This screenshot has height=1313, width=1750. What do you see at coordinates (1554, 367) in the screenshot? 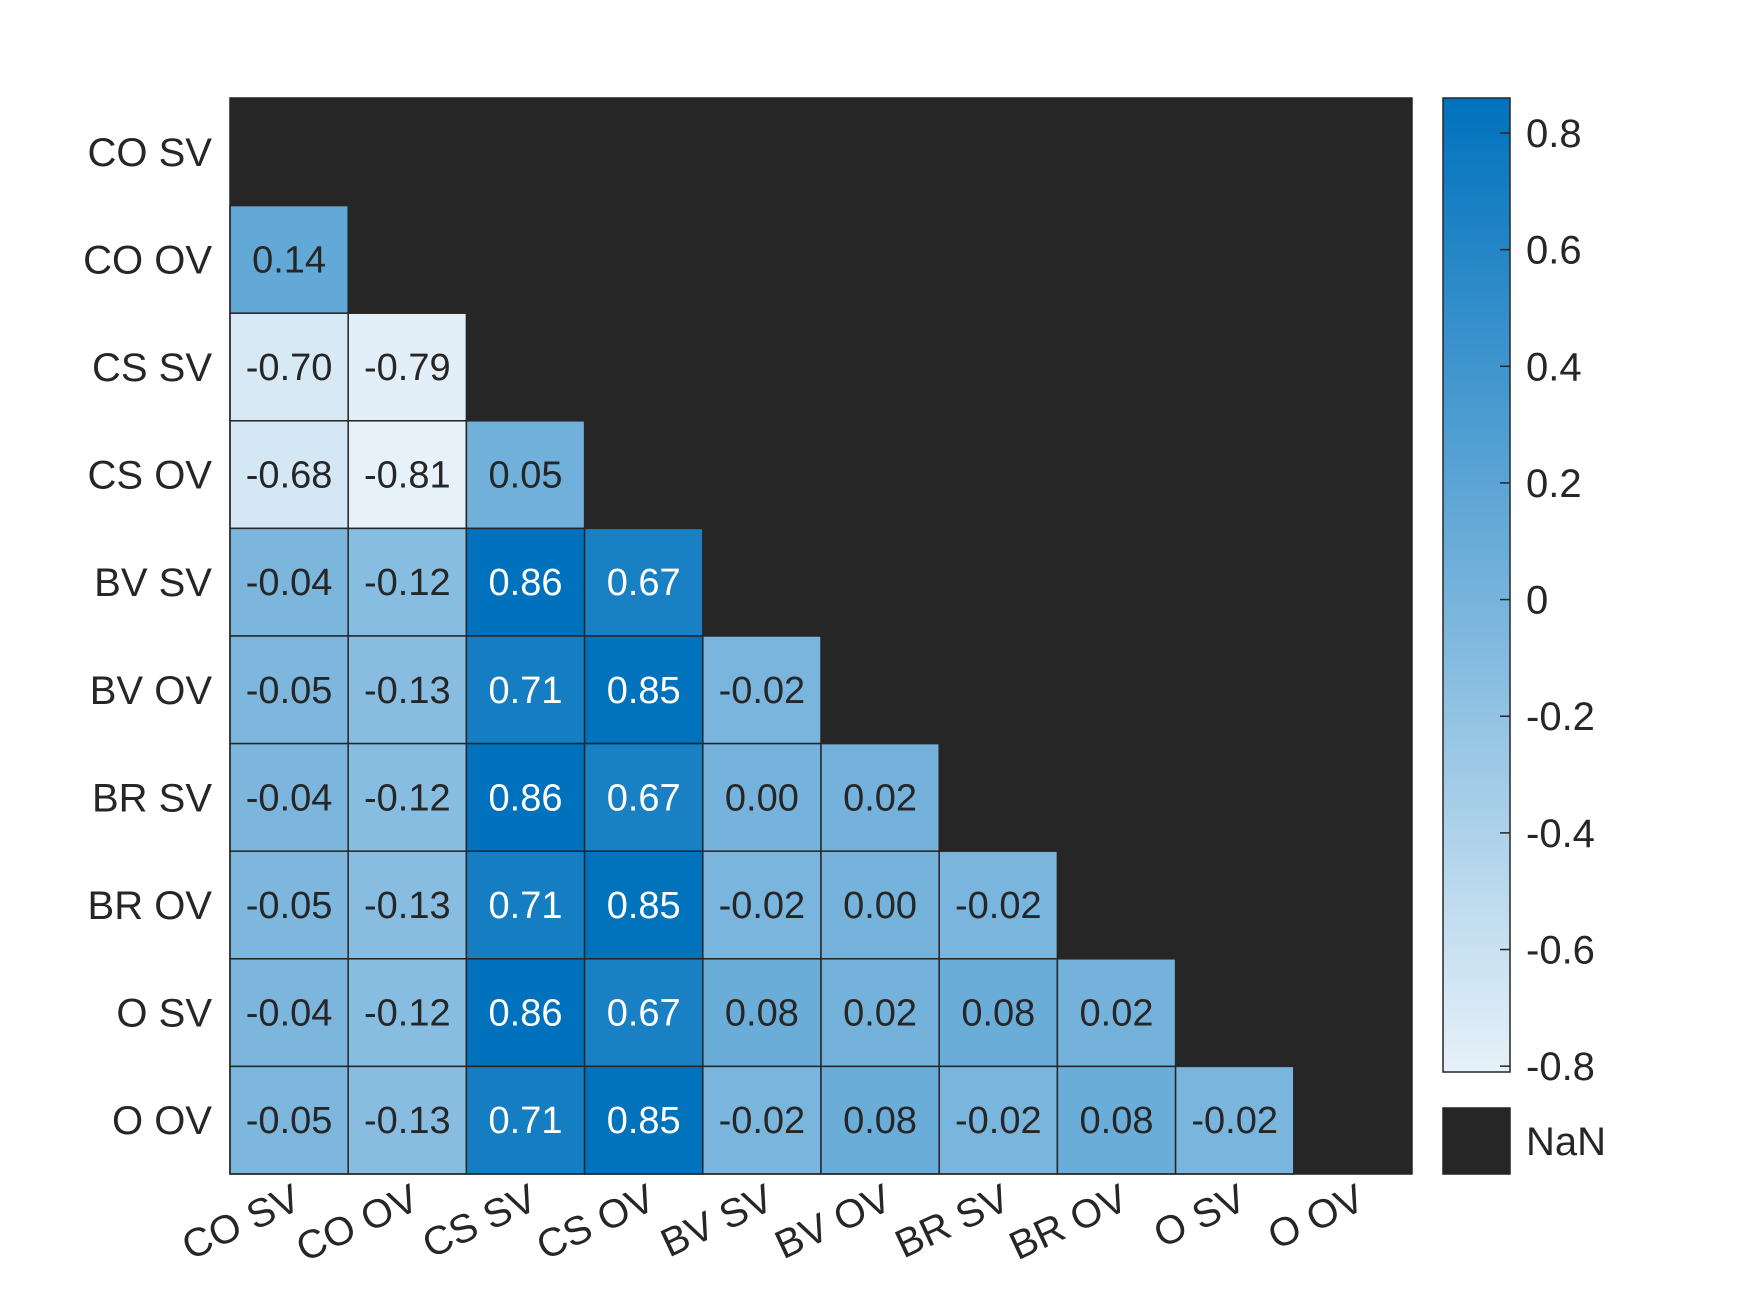
I see `colorbar-tick-label: 0.4` at bounding box center [1554, 367].